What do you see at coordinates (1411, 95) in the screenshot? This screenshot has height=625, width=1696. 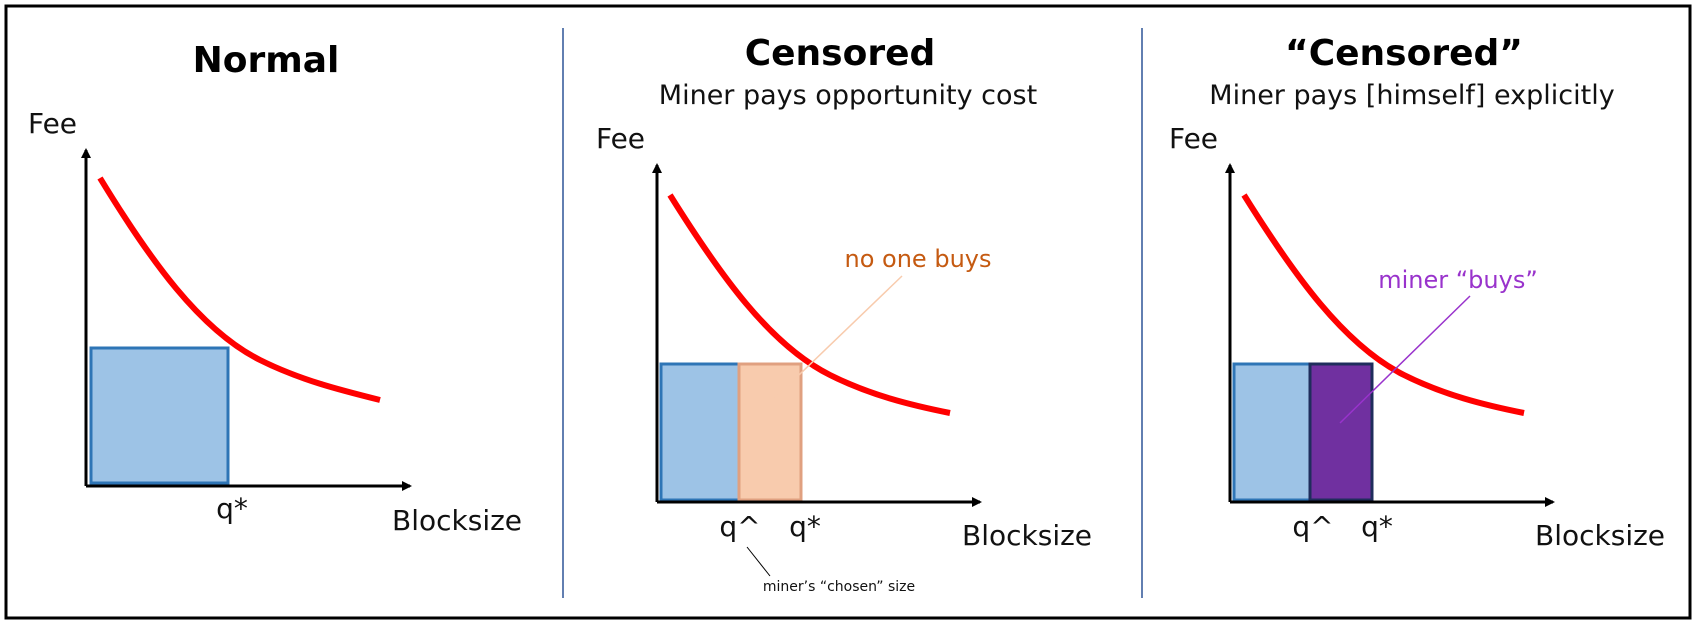 I see `panel-subtitle: Miner pays [himself] explicitly` at bounding box center [1411, 95].